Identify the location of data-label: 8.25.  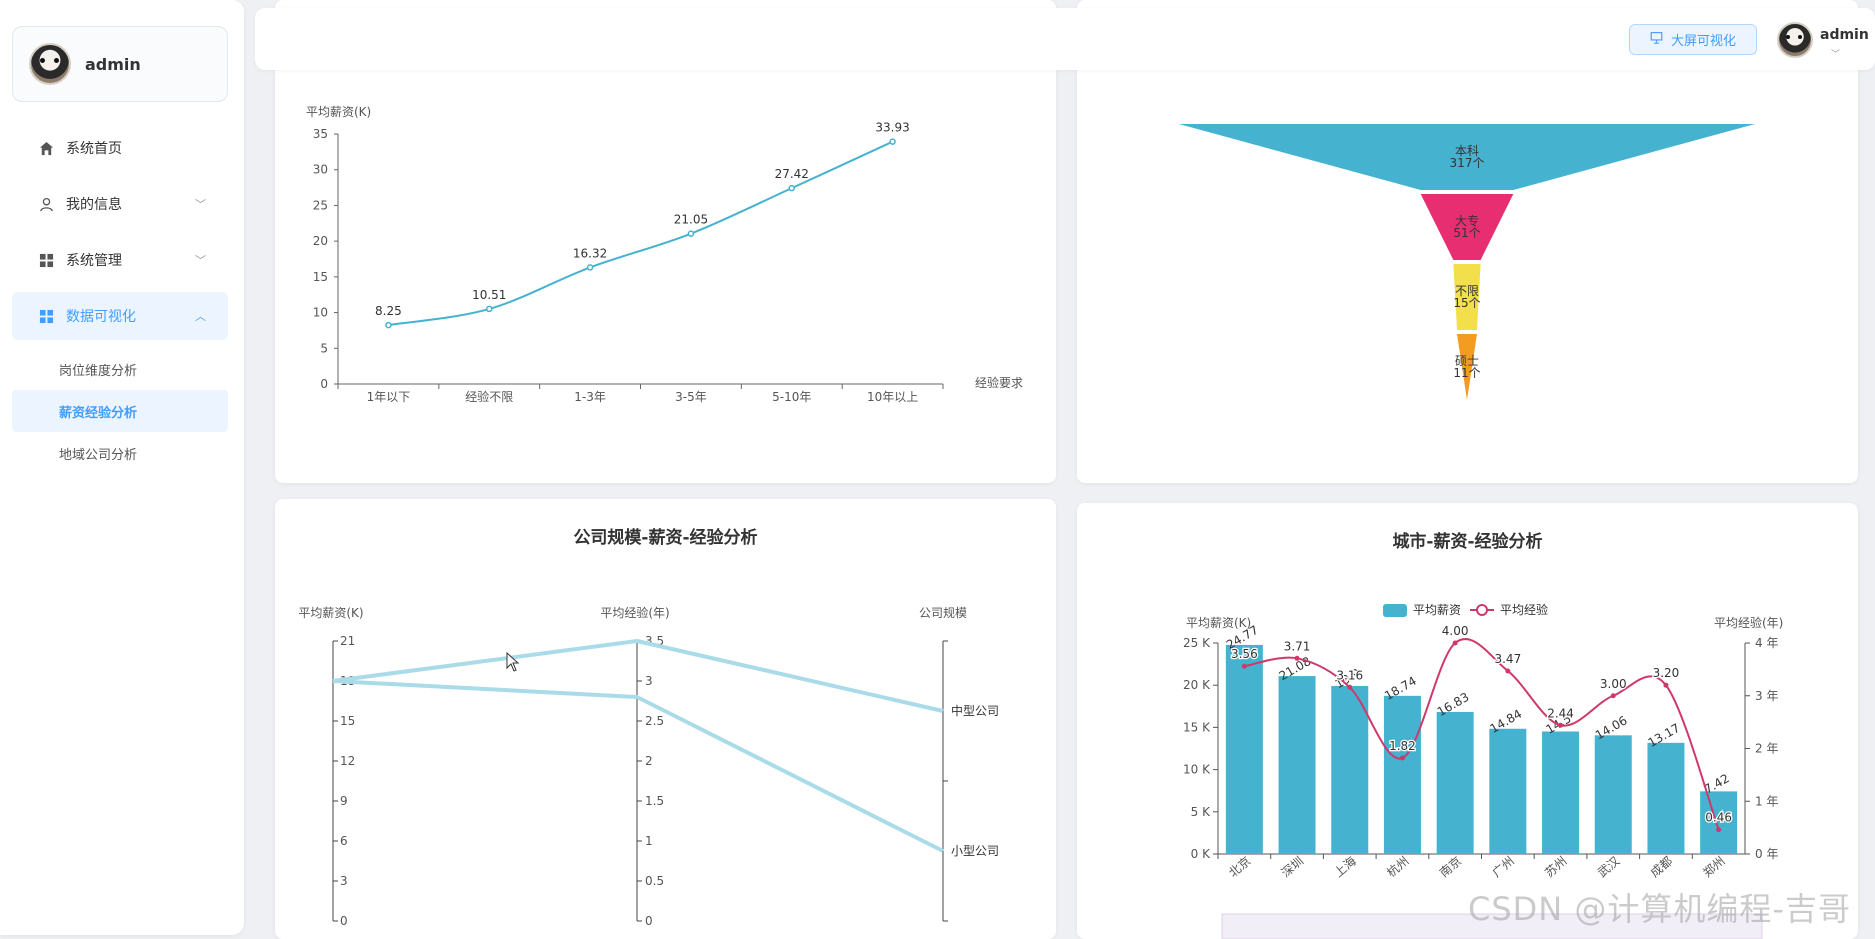
(388, 311).